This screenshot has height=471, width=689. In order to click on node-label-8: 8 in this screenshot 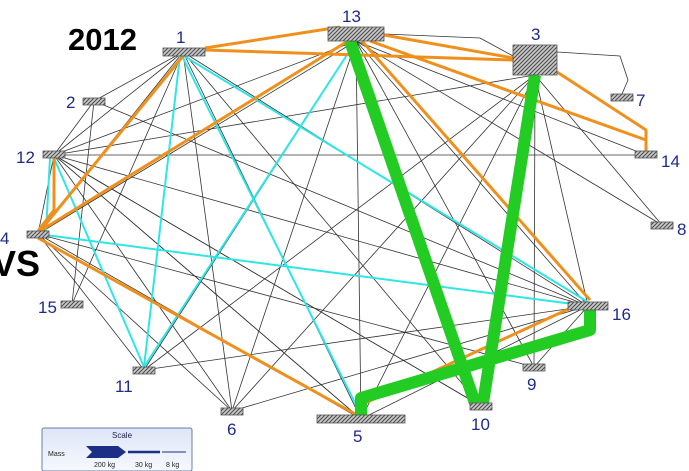, I will do `click(681, 229)`.